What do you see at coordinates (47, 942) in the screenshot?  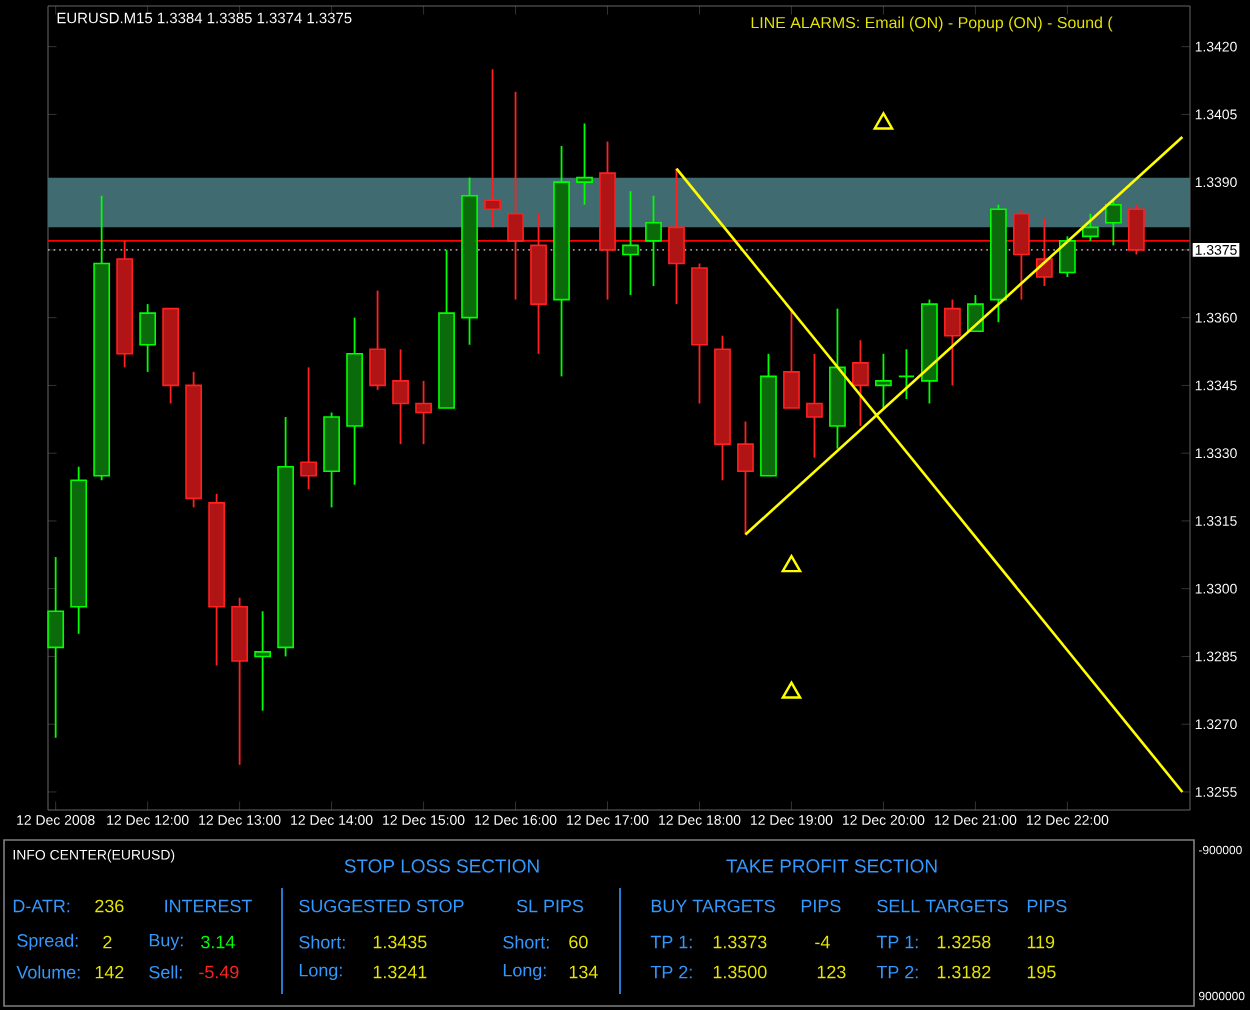 I see `text: Spread:` at bounding box center [47, 942].